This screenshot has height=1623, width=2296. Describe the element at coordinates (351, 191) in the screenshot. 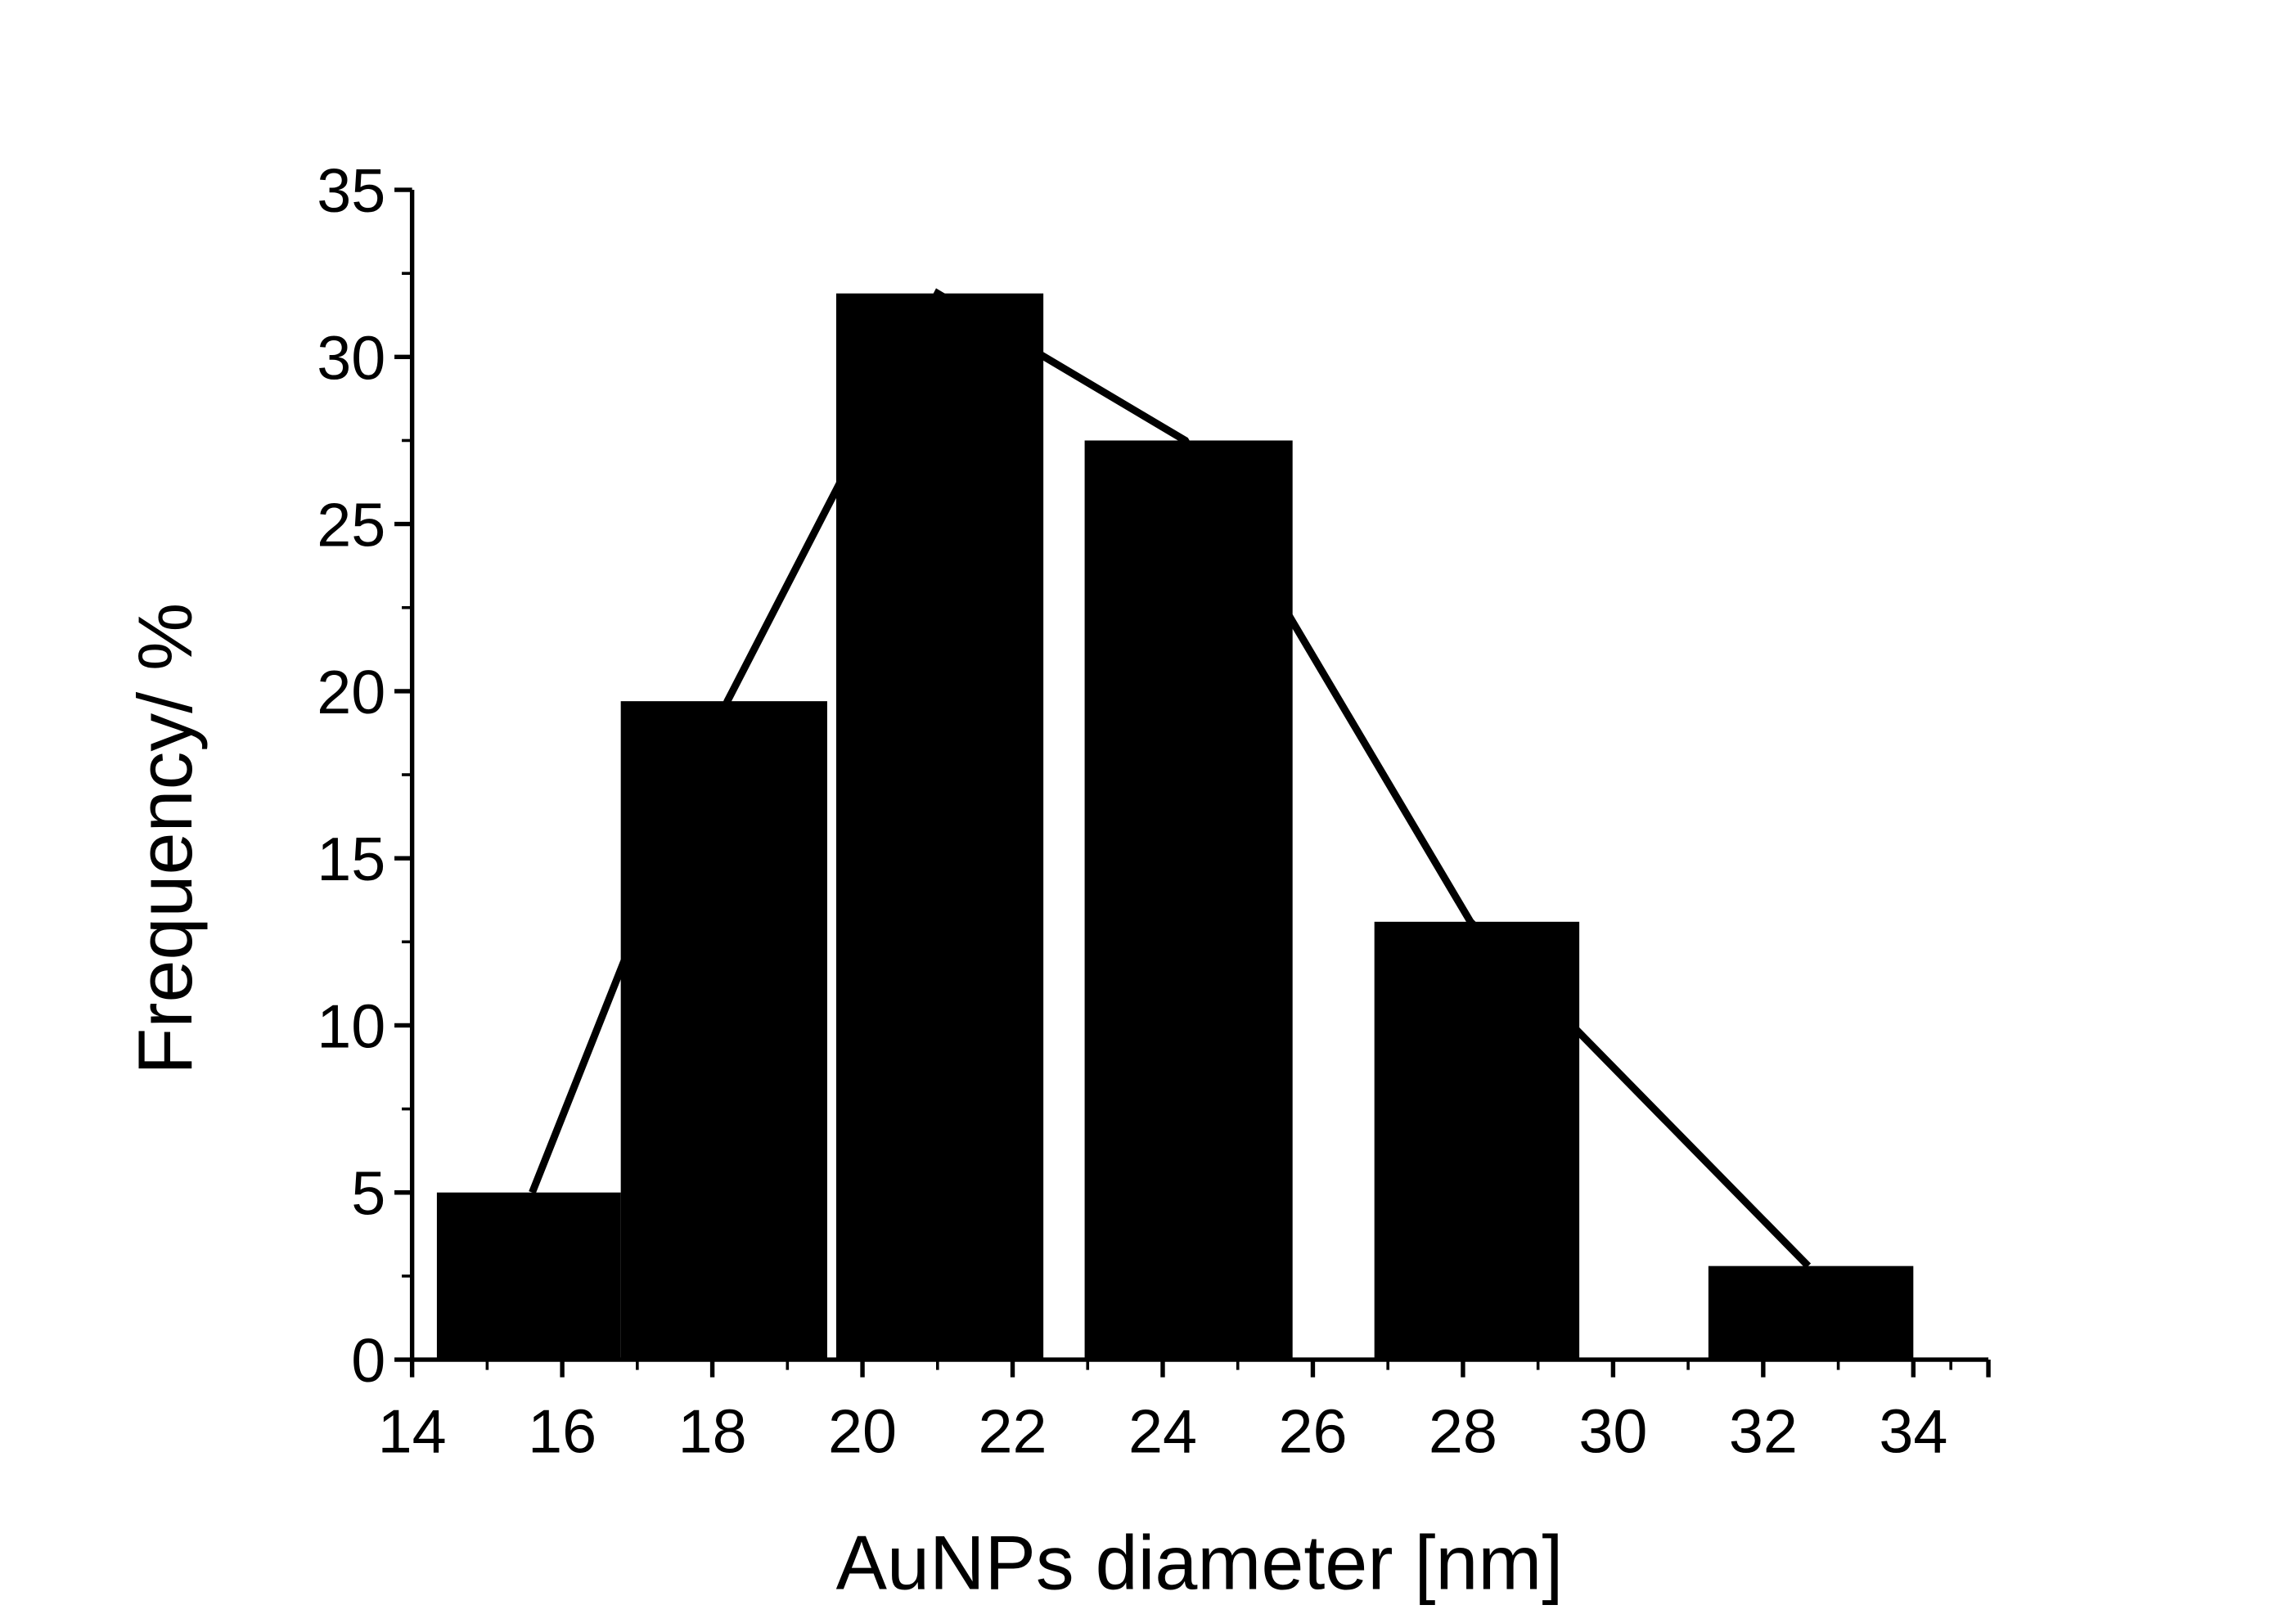

I see `y-tick-label: 35` at that location.